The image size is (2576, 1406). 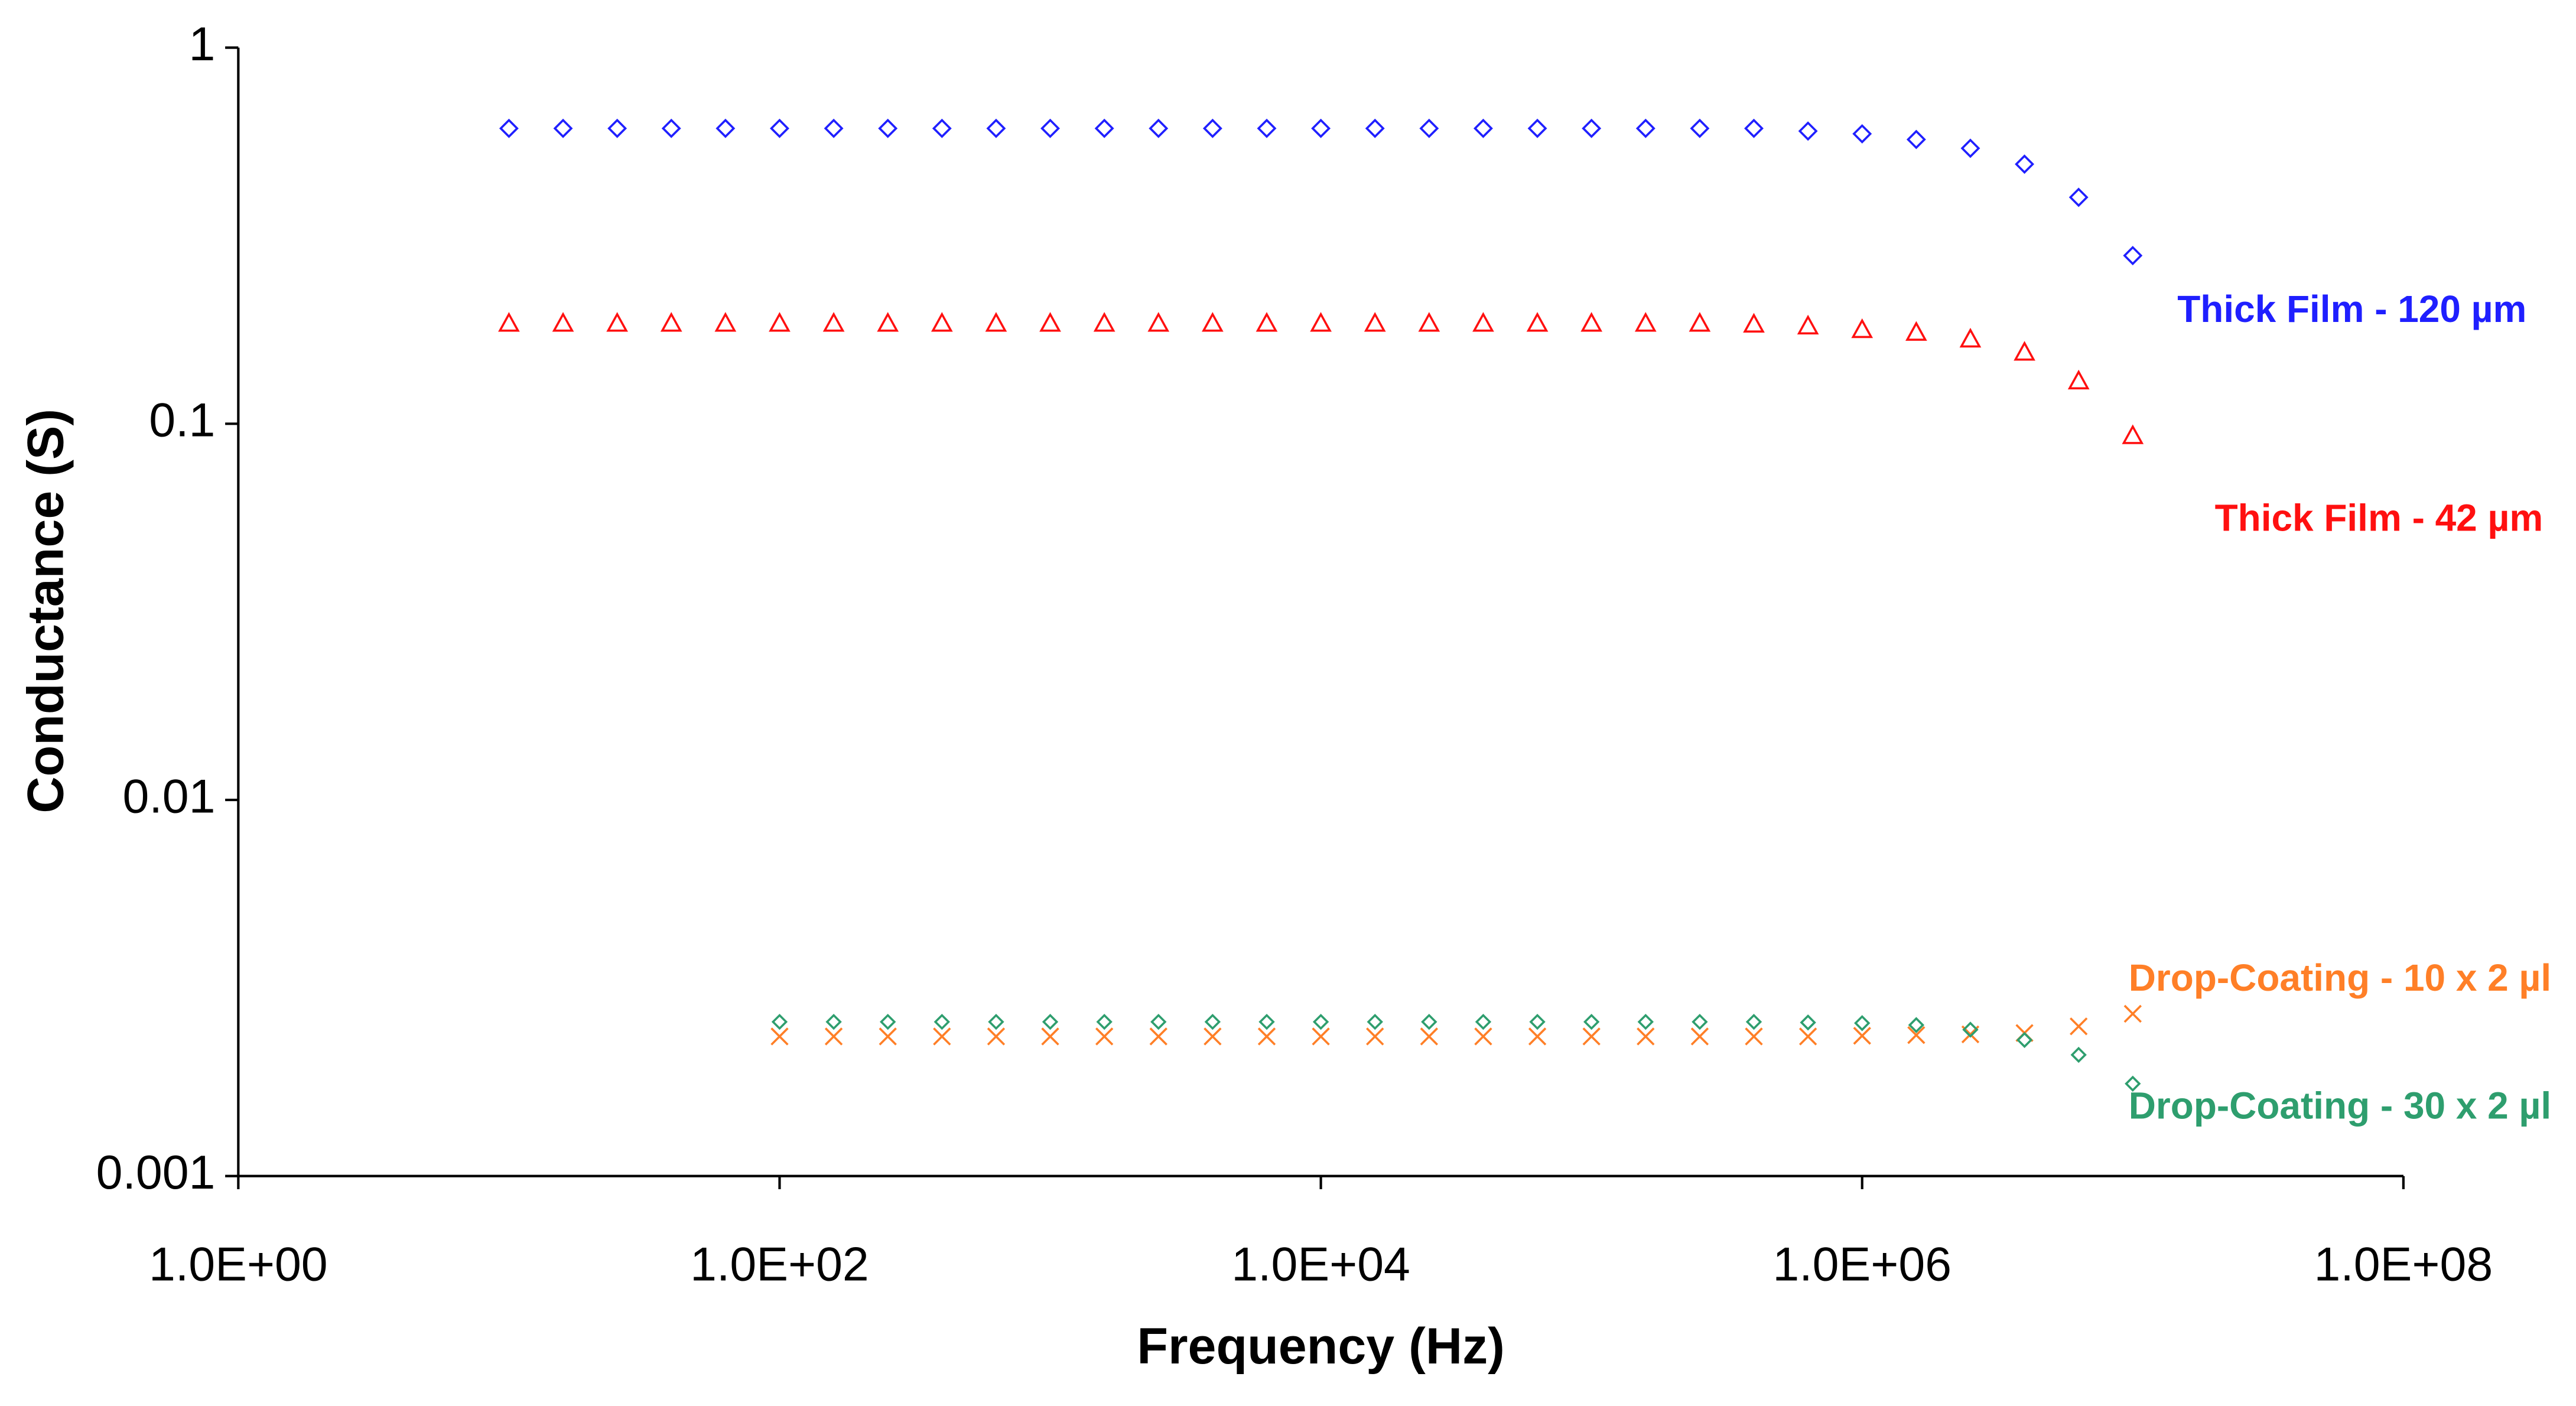 What do you see at coordinates (1862, 1264) in the screenshot?
I see `x-tick-label: 1.0E+06` at bounding box center [1862, 1264].